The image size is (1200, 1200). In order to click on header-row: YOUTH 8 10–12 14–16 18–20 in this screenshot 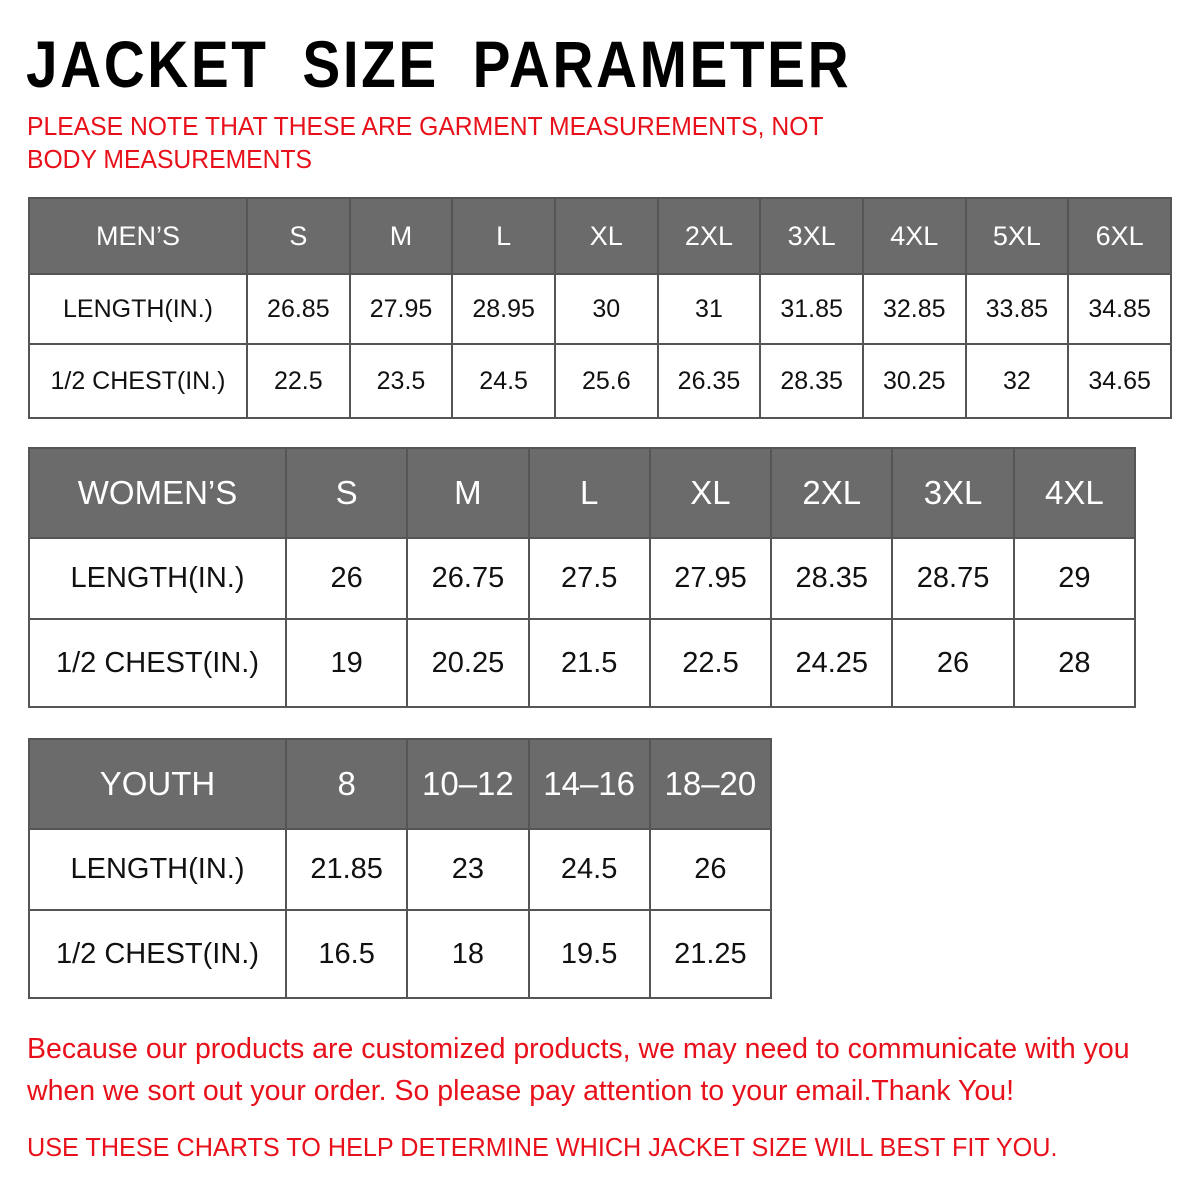, I will do `click(400, 784)`.